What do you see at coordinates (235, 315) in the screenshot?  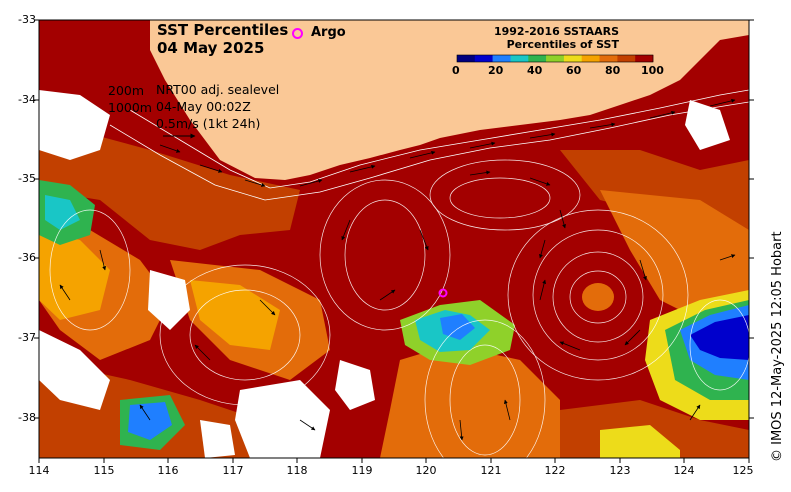 I see `yellow-region-southwest` at bounding box center [235, 315].